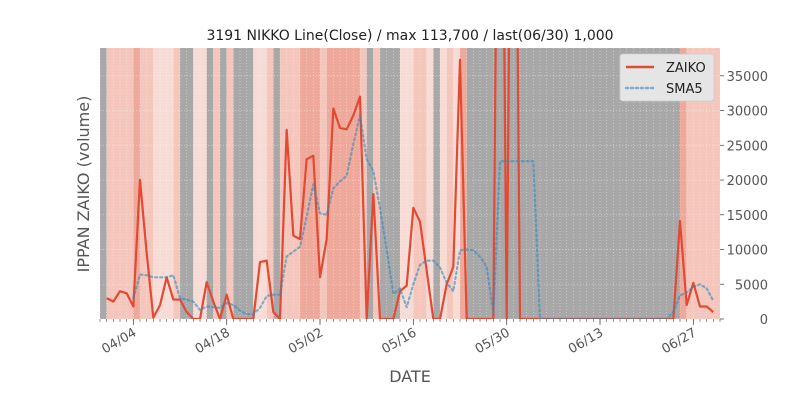 The image size is (800, 400). I want to click on y-axis-label: IPPAN ZAIKO (volume), so click(83, 184).